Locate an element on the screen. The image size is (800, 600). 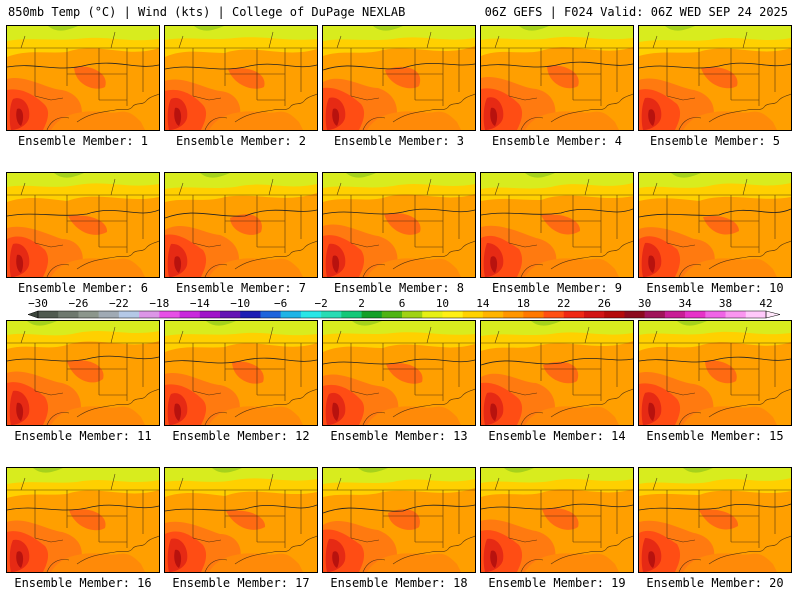
colorbar-min-arrow is located at coordinates (33, 314).